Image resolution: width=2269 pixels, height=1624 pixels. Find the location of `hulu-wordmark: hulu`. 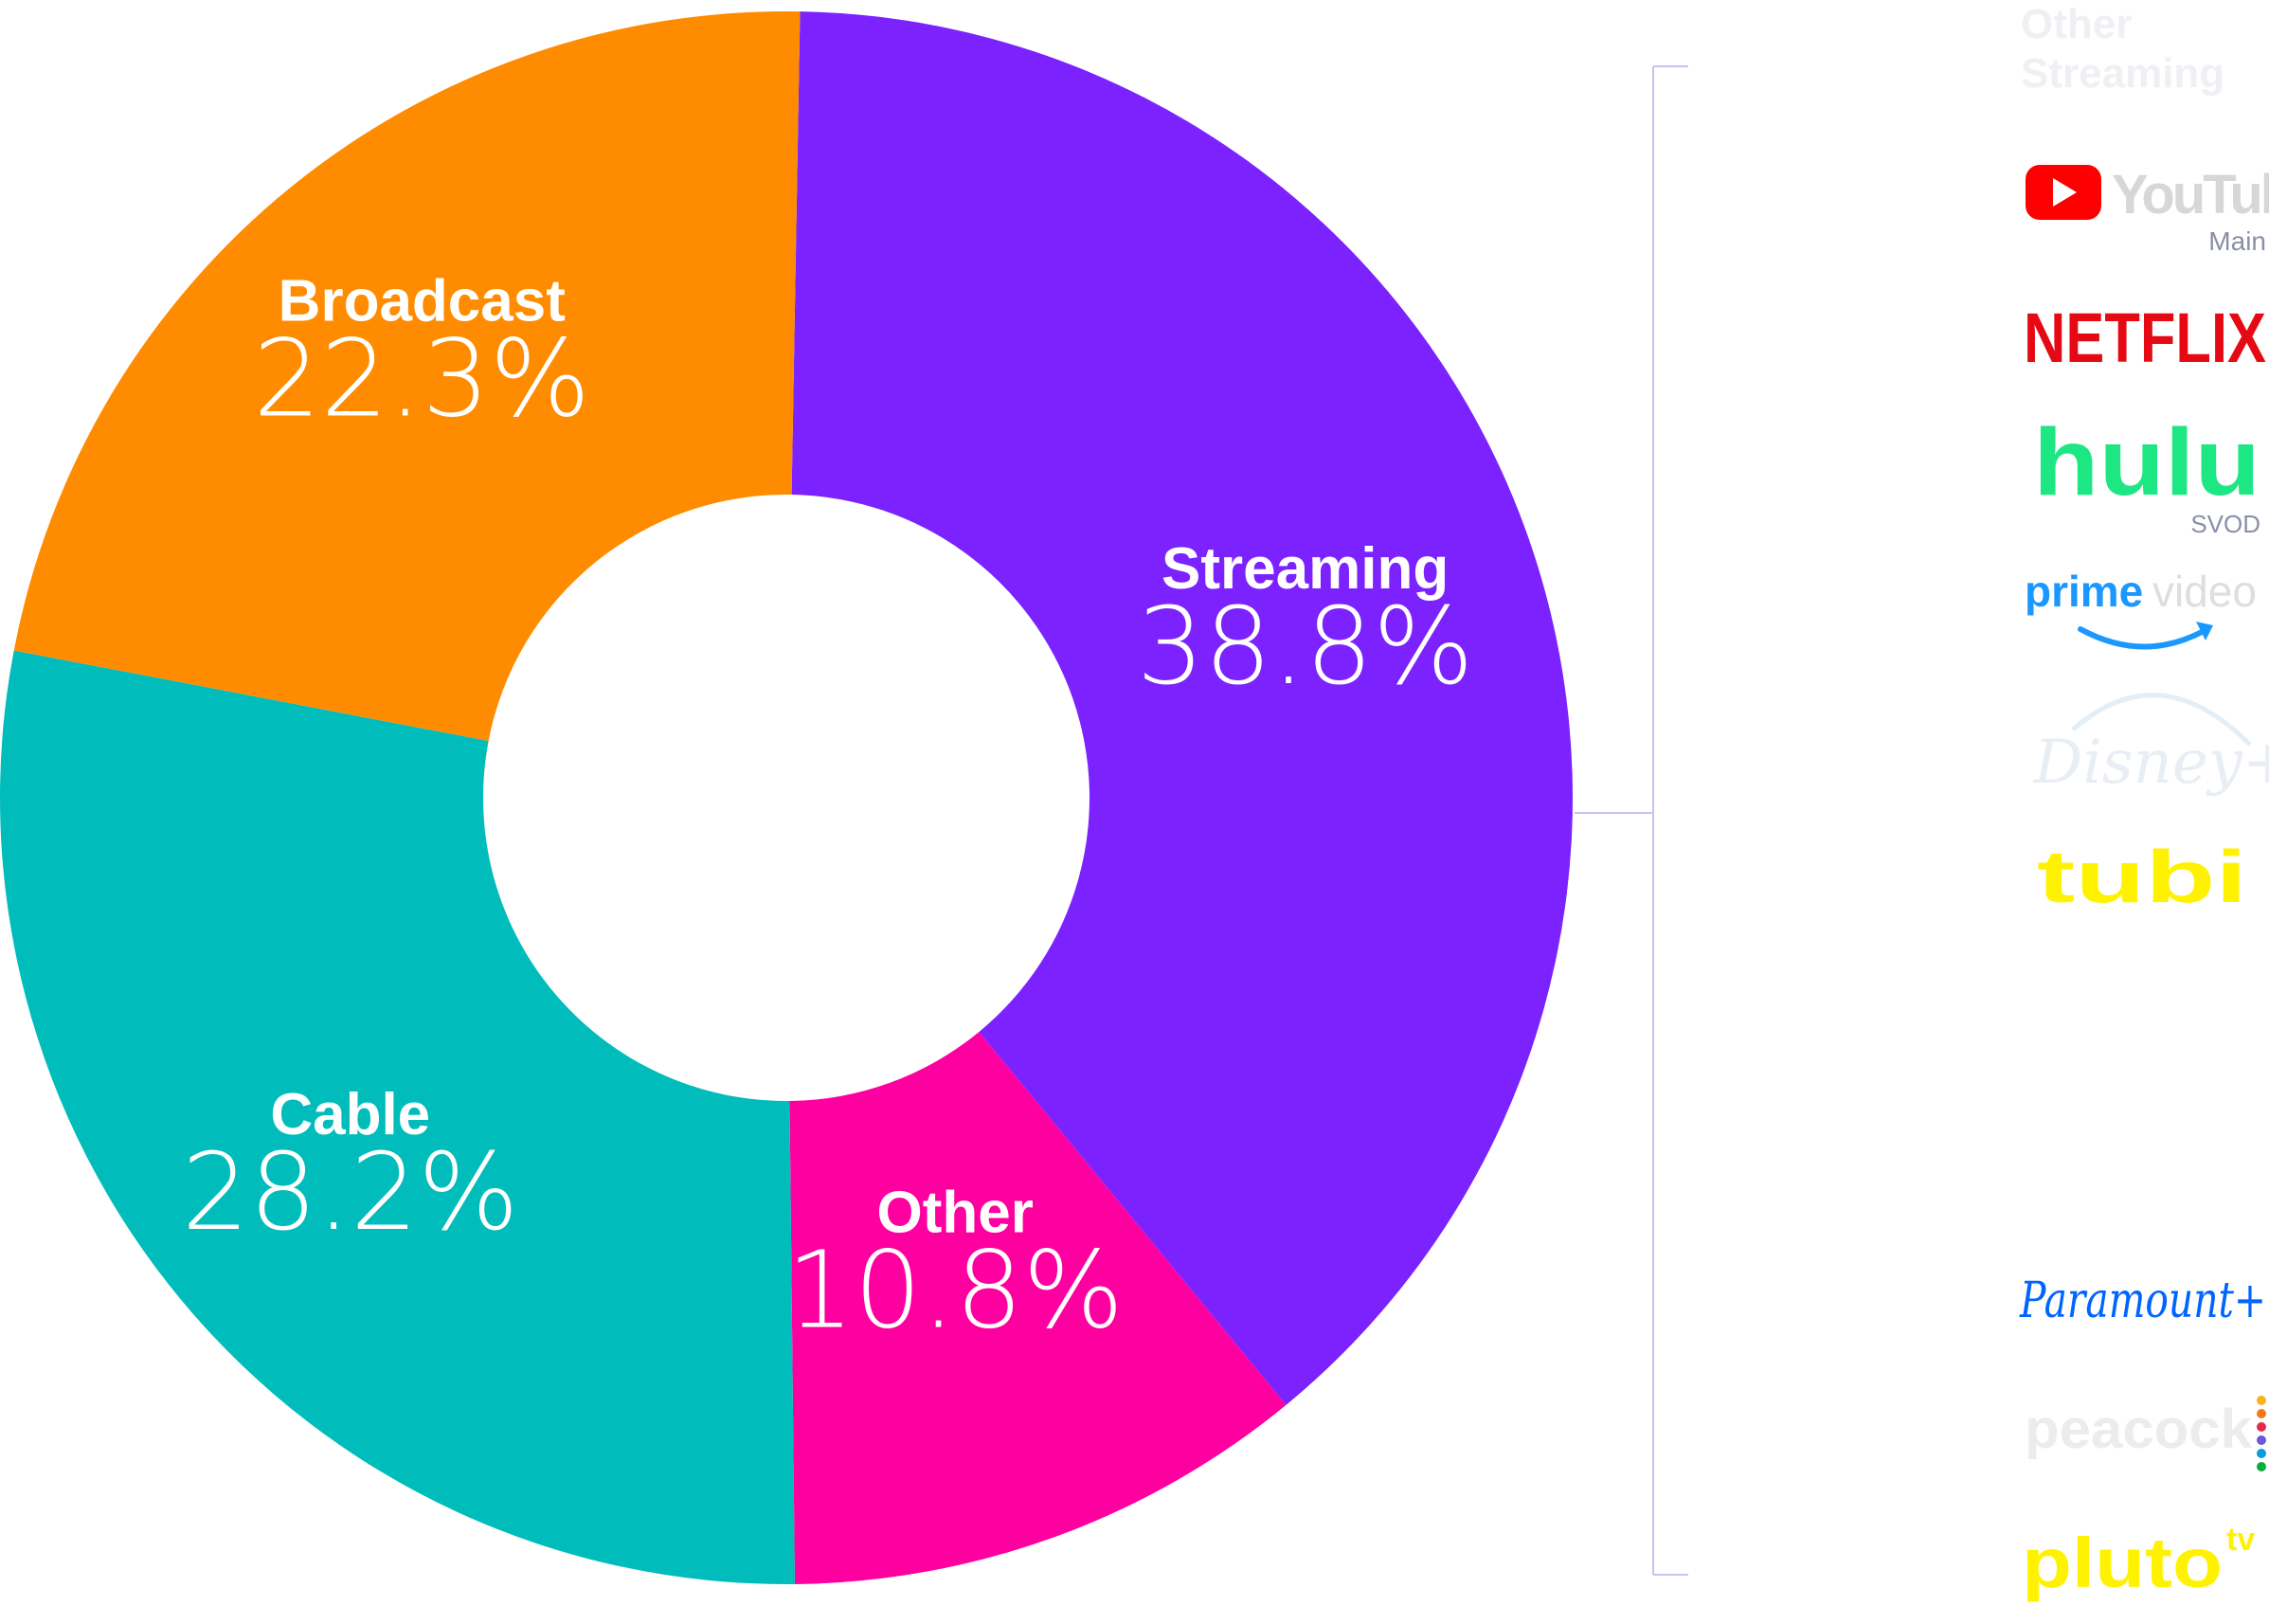

hulu-wordmark: hulu is located at coordinates (2146, 462).